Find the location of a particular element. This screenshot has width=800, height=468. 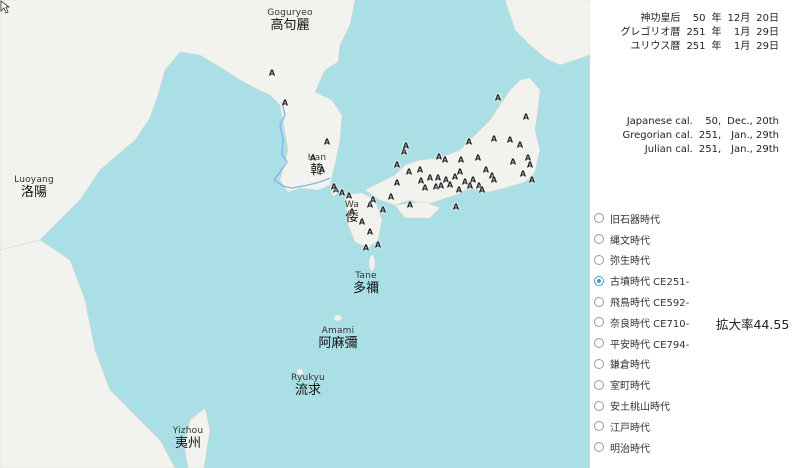

era-option: 奈良時代 CE710- is located at coordinates (641, 322).